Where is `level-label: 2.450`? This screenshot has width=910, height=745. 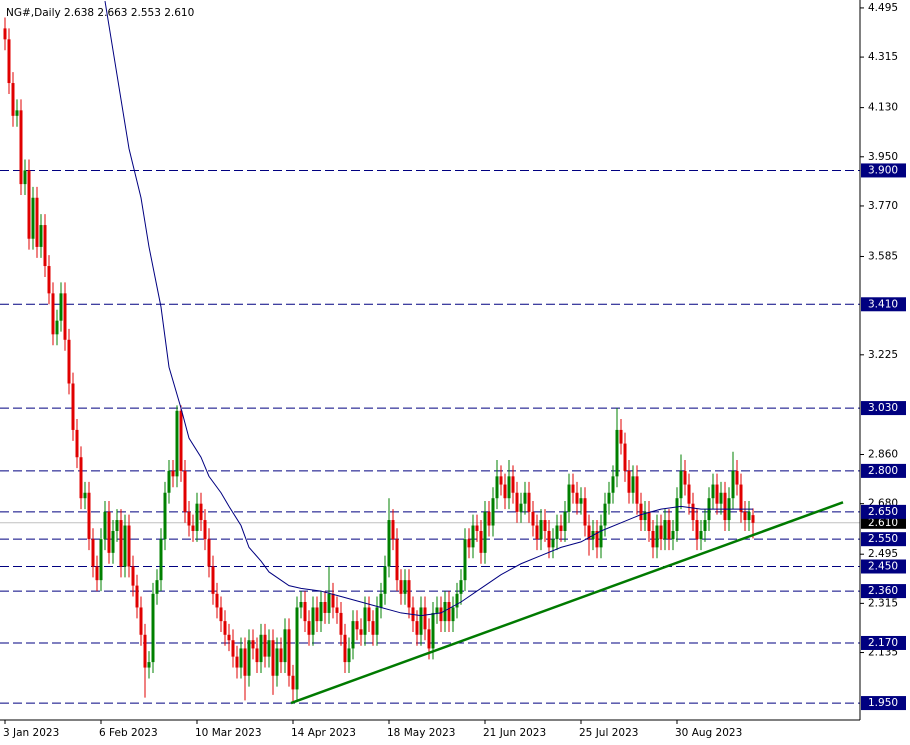 level-label: 2.450 is located at coordinates (883, 566).